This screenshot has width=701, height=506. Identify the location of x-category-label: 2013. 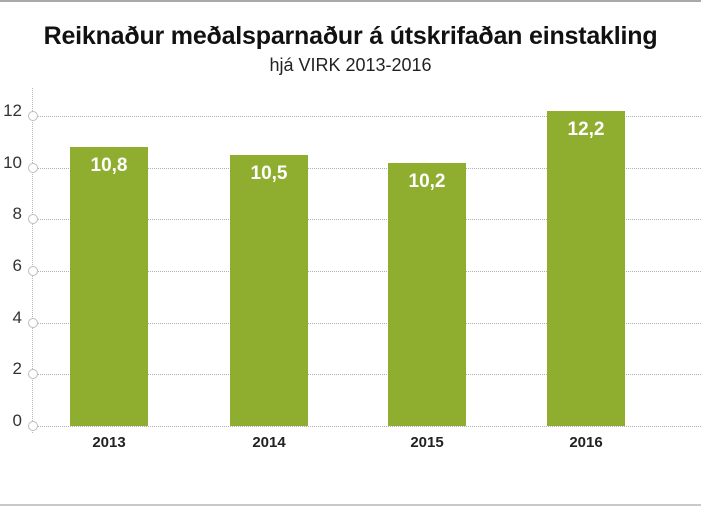
(109, 442).